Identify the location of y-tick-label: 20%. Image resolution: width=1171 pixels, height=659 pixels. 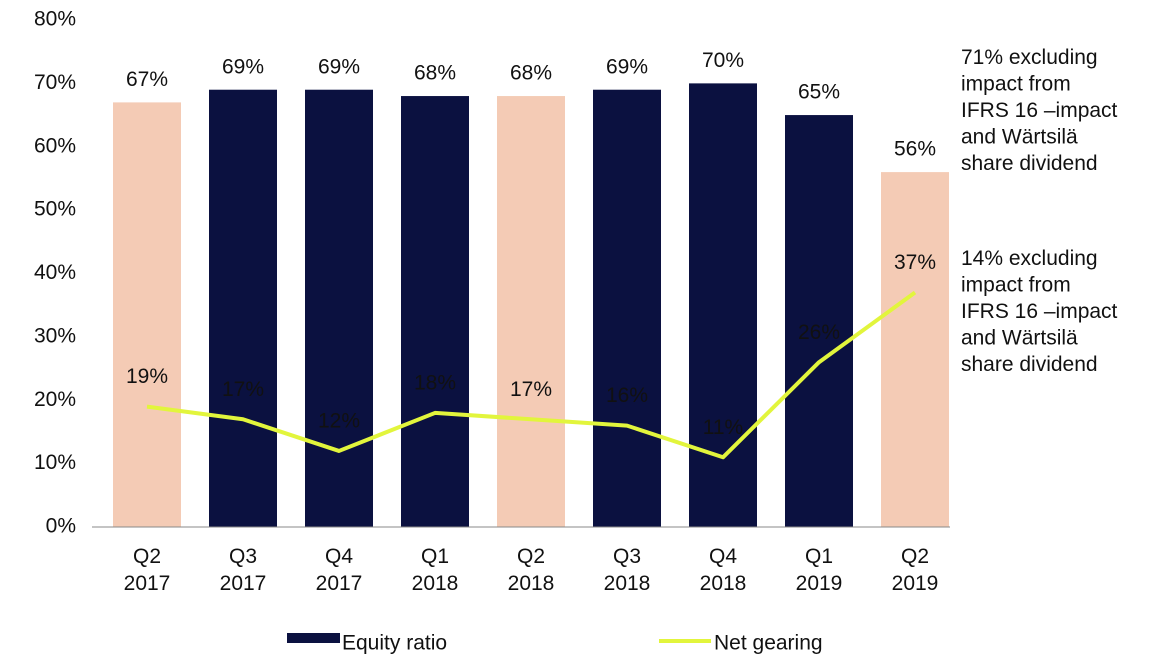
(55, 399).